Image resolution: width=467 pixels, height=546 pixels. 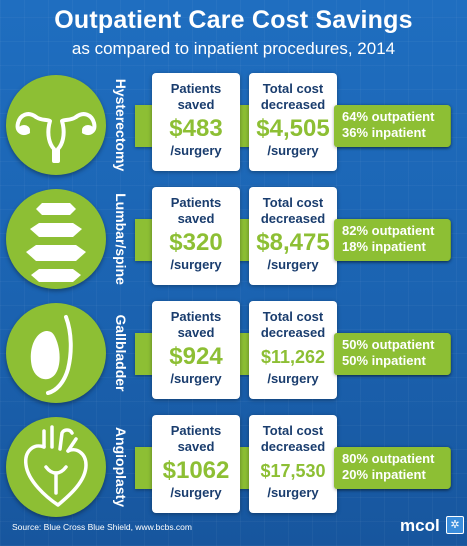 What do you see at coordinates (432, 525) in the screenshot?
I see `mcol-logo: mcol ✲` at bounding box center [432, 525].